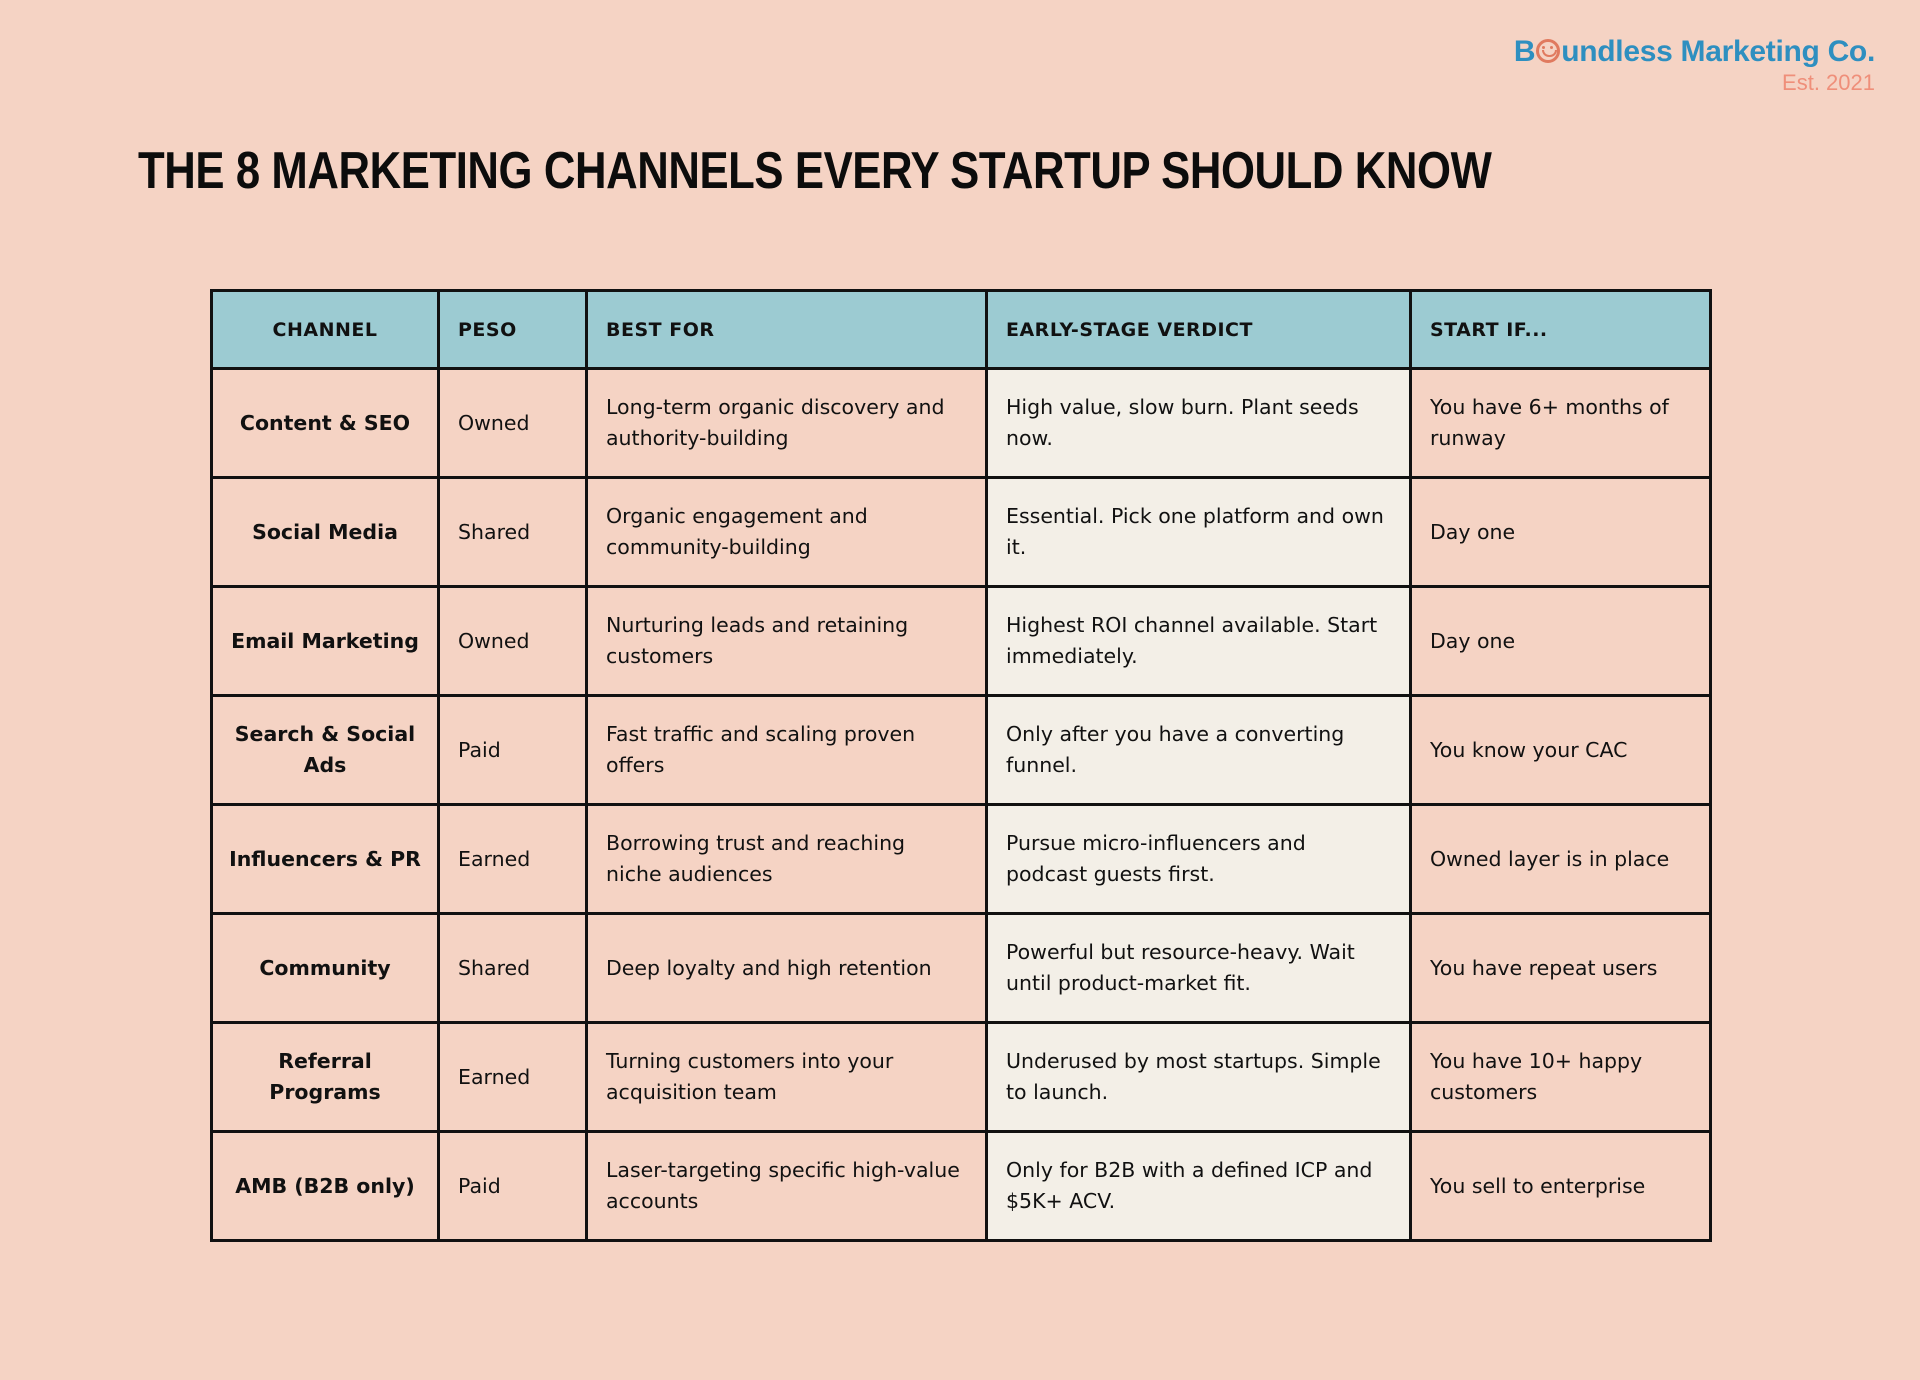 This screenshot has width=1920, height=1380. What do you see at coordinates (325, 329) in the screenshot?
I see `header-channel: CHANNEL` at bounding box center [325, 329].